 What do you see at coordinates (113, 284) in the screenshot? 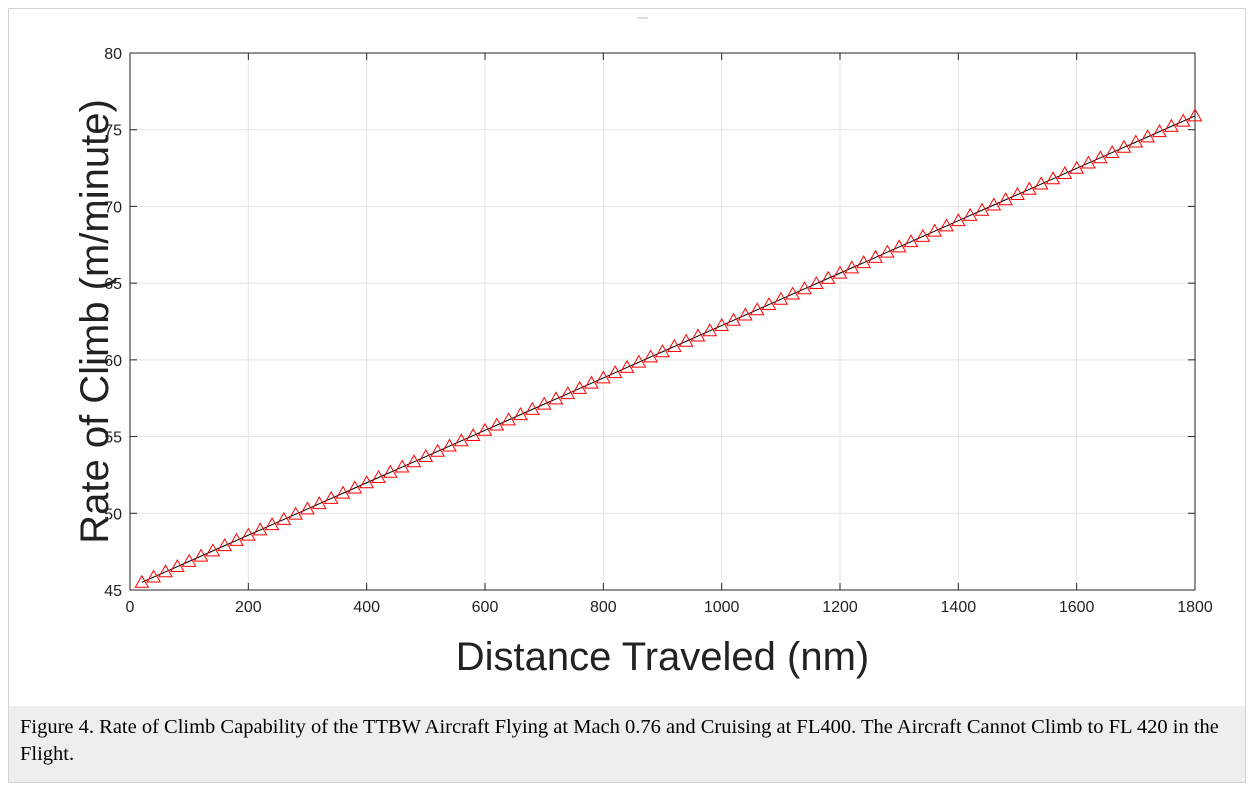
I see `y-tick-label: 65` at bounding box center [113, 284].